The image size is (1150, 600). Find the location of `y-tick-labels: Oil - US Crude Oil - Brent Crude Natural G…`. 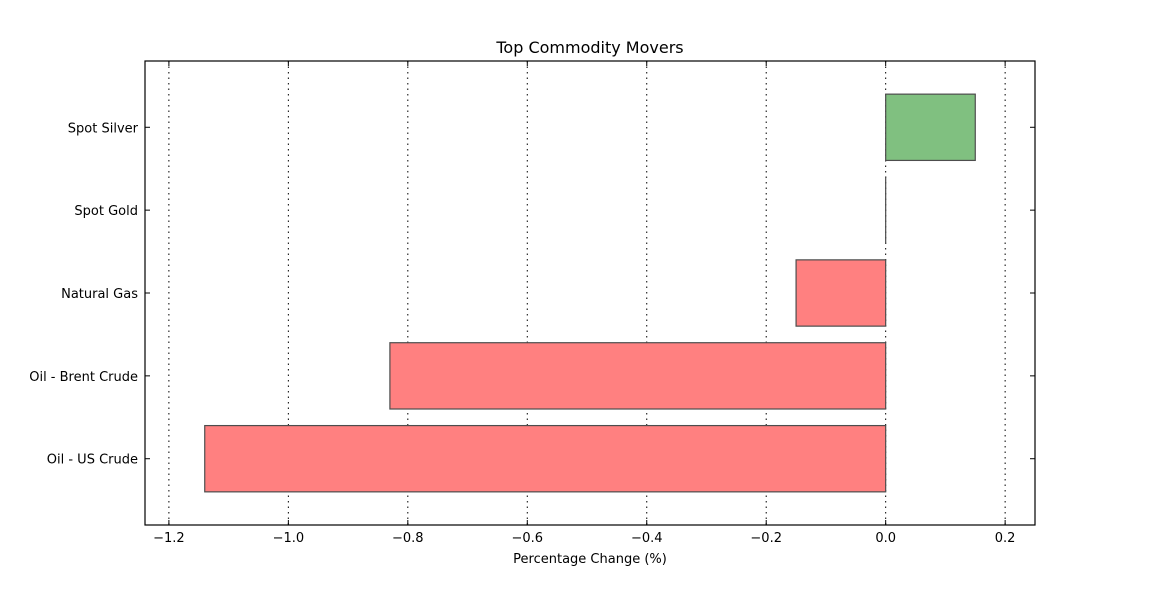

y-tick-labels: Oil - US Crude Oil - Brent Crude Natural G… is located at coordinates (83, 294).